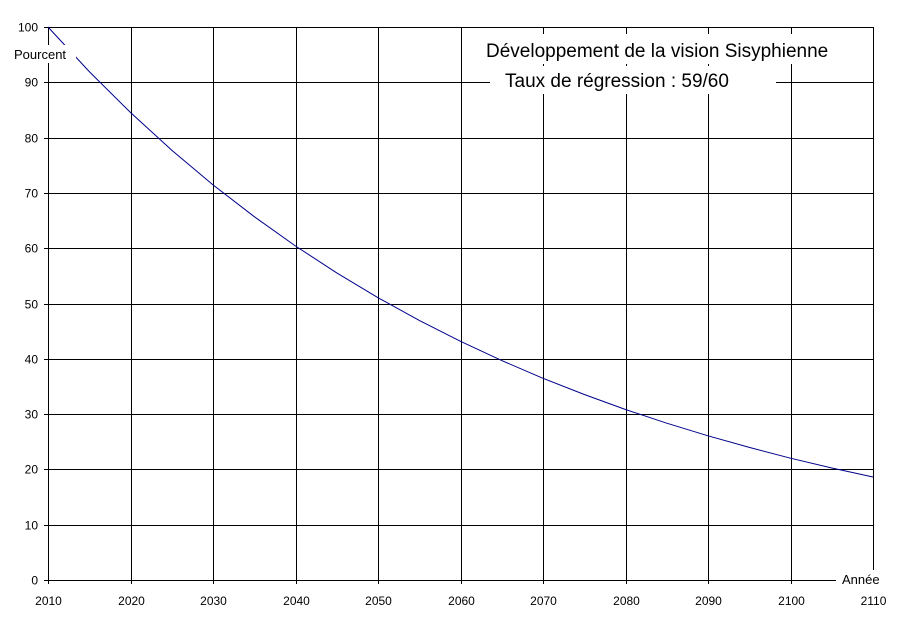  Describe the element at coordinates (874, 601) in the screenshot. I see `x-tick-label: 2110` at that location.